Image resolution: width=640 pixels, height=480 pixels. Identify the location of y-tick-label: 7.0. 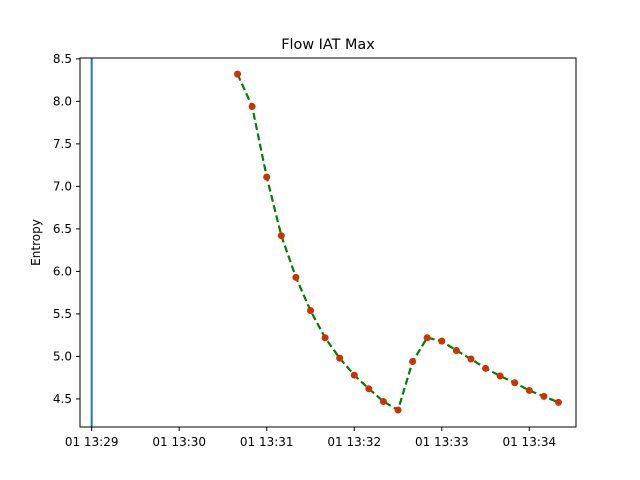
(62, 187).